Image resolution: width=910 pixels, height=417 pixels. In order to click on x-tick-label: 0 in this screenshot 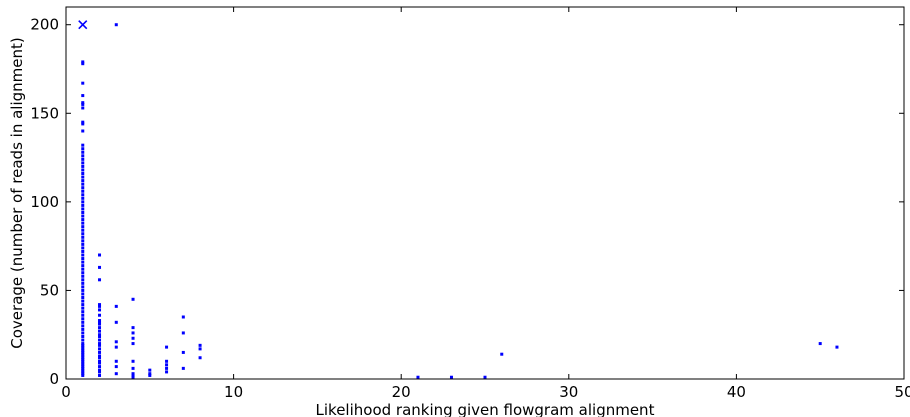, I will do `click(66, 392)`.